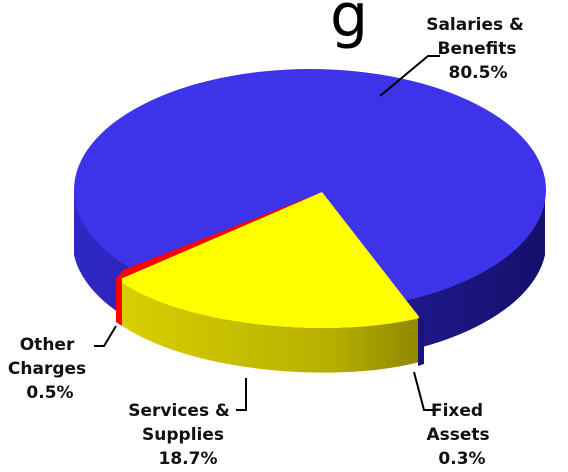 The height and width of the screenshot is (472, 568). I want to click on slice-side-other, so click(119, 299).